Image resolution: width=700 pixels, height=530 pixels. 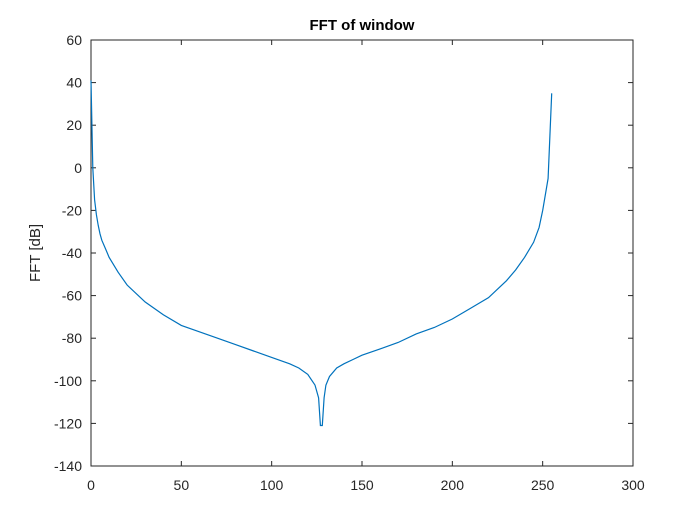 I want to click on x-tick-label: 300, so click(x=633, y=485).